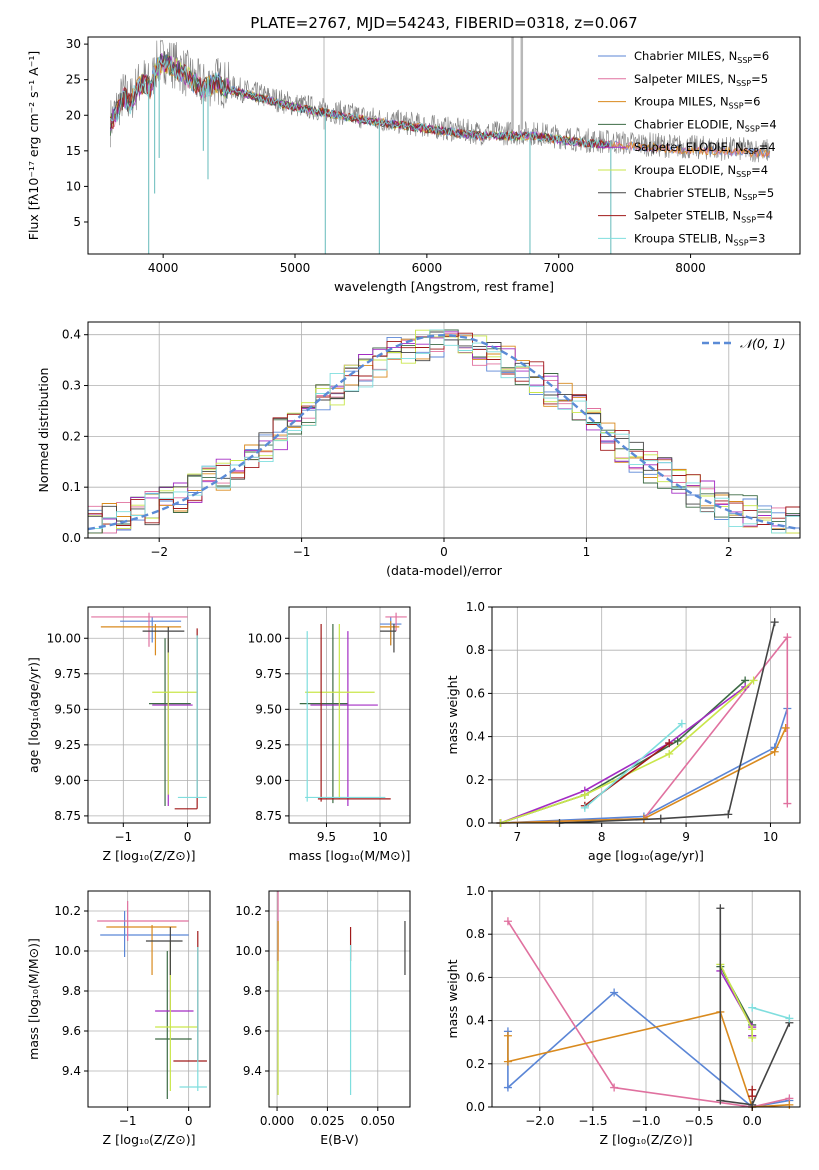  What do you see at coordinates (752, 1121) in the screenshot?
I see `x-tick-label: 0.0` at bounding box center [752, 1121].